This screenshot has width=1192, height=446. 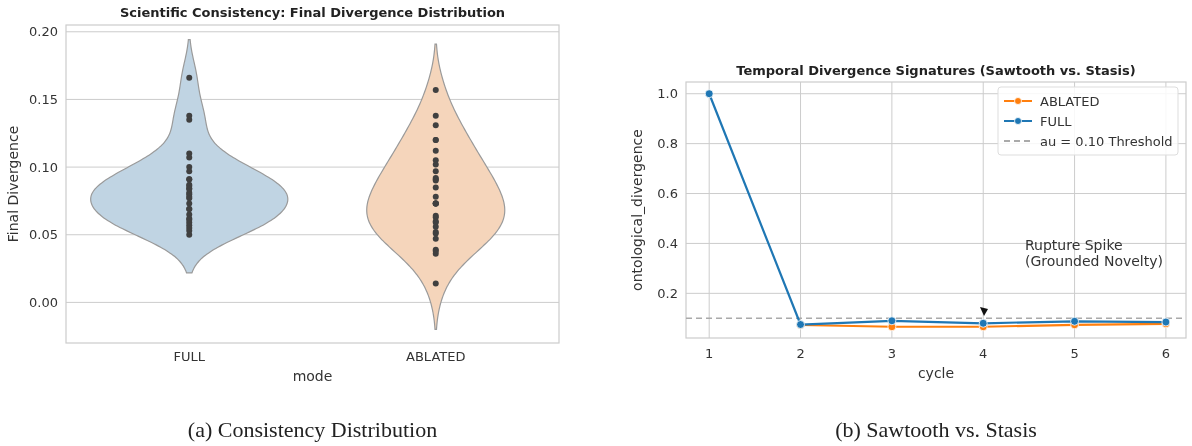 What do you see at coordinates (667, 194) in the screenshot?
I see `y-tick-label: 0.6` at bounding box center [667, 194].